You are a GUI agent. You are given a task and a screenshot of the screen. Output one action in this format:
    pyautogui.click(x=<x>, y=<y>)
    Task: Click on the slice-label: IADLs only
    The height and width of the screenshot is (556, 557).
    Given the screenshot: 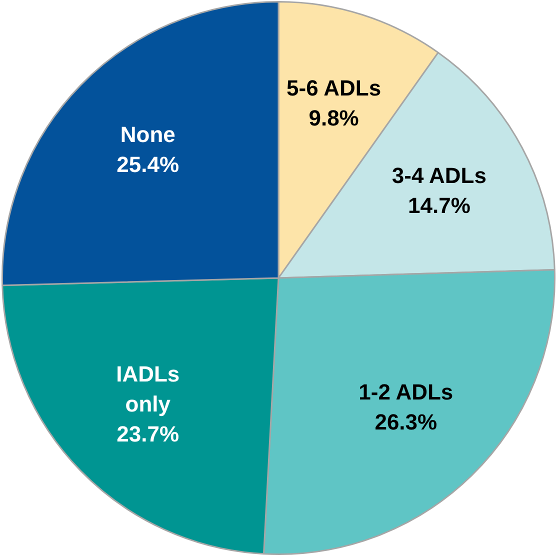 What is the action you would take?
    pyautogui.click(x=148, y=388)
    